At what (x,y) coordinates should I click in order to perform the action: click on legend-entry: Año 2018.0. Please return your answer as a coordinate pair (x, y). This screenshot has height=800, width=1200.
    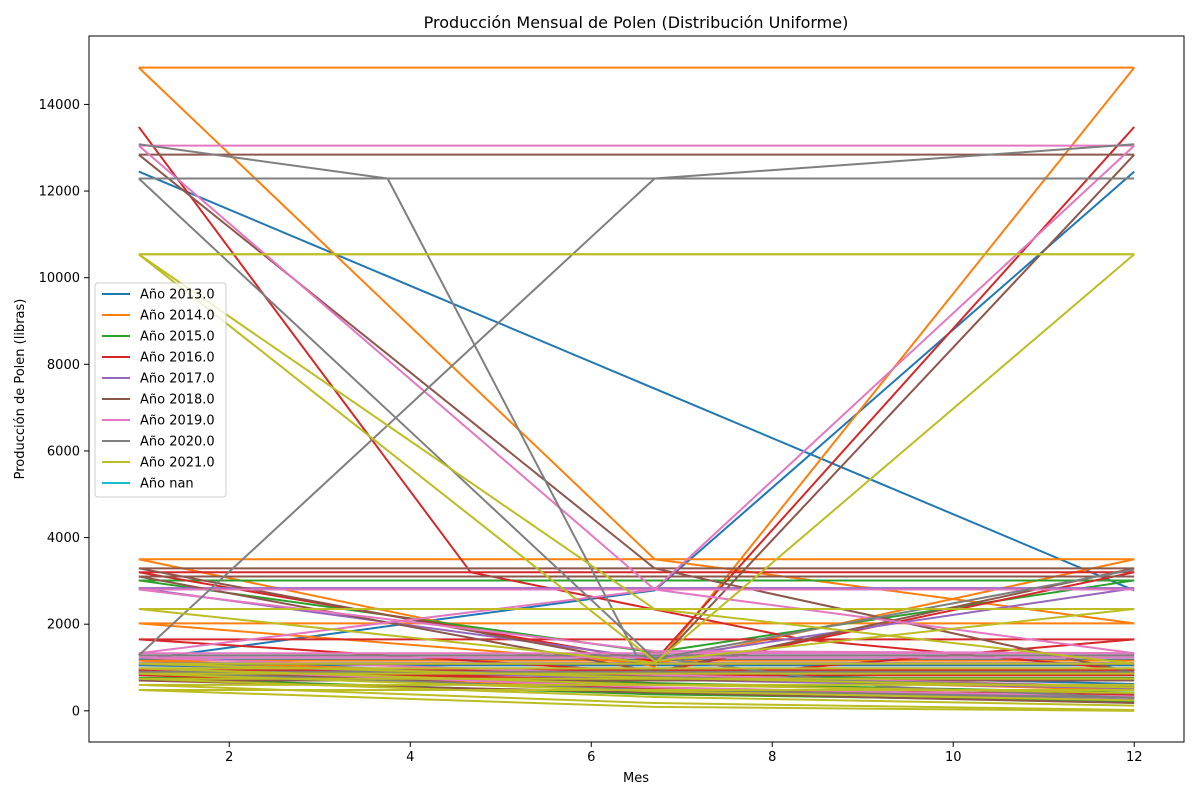
    Looking at the image, I should click on (177, 400).